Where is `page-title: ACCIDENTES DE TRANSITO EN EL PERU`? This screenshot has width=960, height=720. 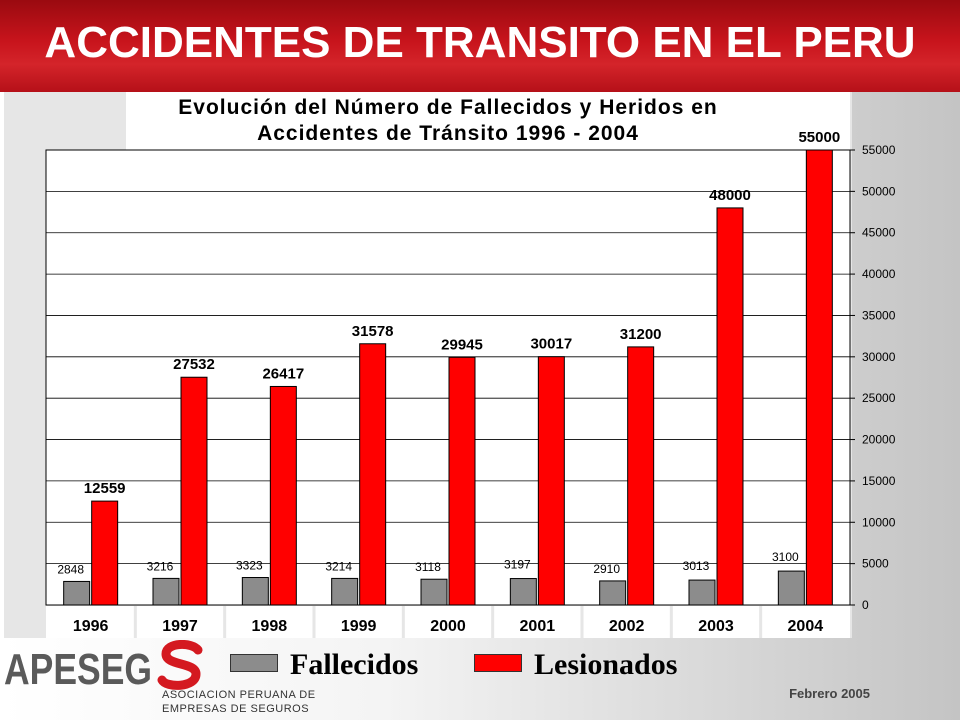
page-title: ACCIDENTES DE TRANSITO EN EL PERU is located at coordinates (480, 42).